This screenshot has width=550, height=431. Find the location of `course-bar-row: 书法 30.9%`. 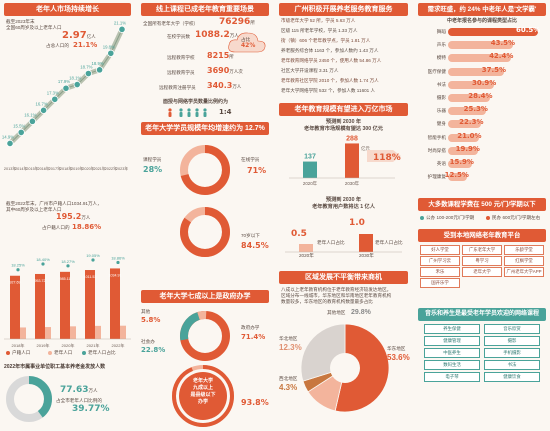

course-bar-row: 书法 30.9% is located at coordinates (482, 85).